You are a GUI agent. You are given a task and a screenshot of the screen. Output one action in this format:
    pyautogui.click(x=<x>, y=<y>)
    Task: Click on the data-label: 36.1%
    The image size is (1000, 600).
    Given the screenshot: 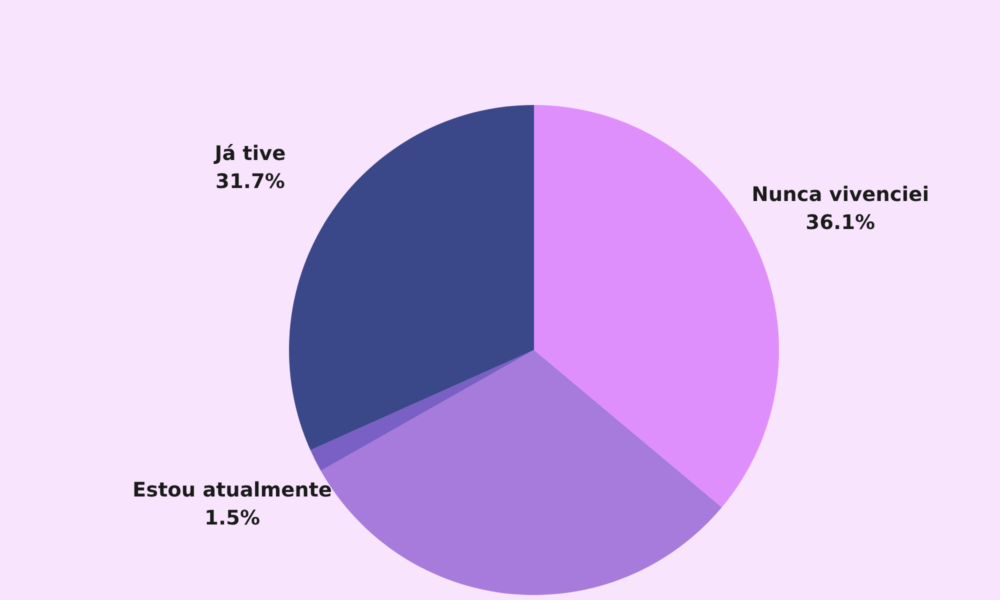 What is the action you would take?
    pyautogui.click(x=841, y=222)
    